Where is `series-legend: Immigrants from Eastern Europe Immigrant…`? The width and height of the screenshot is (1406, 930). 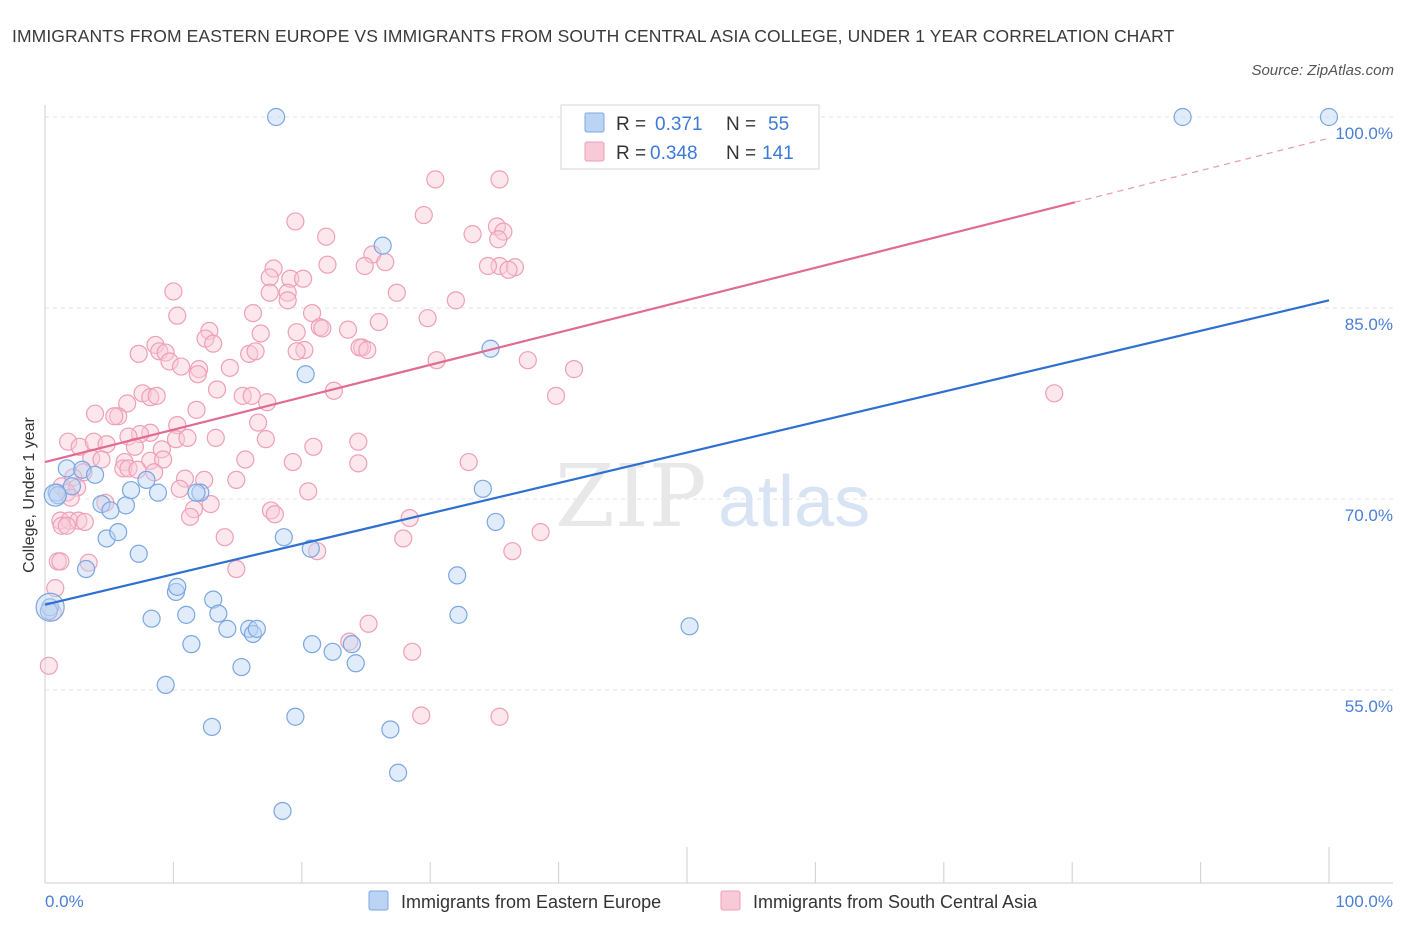
series-legend: Immigrants from Eastern Europe Immigrant… is located at coordinates (703, 901).